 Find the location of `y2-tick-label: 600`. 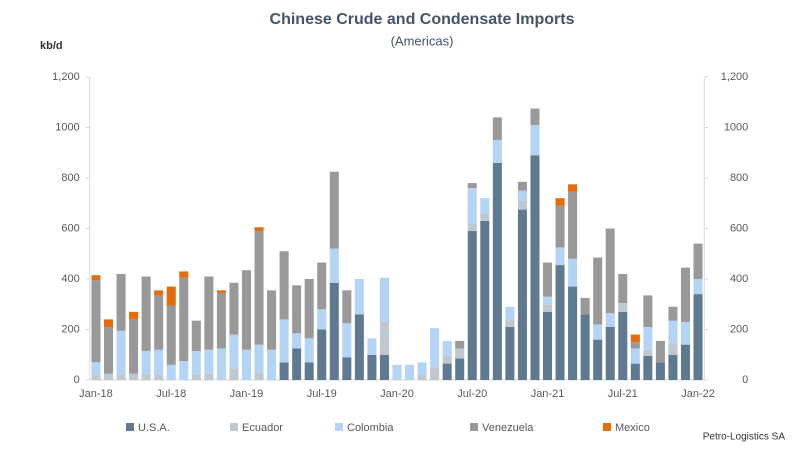

y2-tick-label: 600 is located at coordinates (739, 228).